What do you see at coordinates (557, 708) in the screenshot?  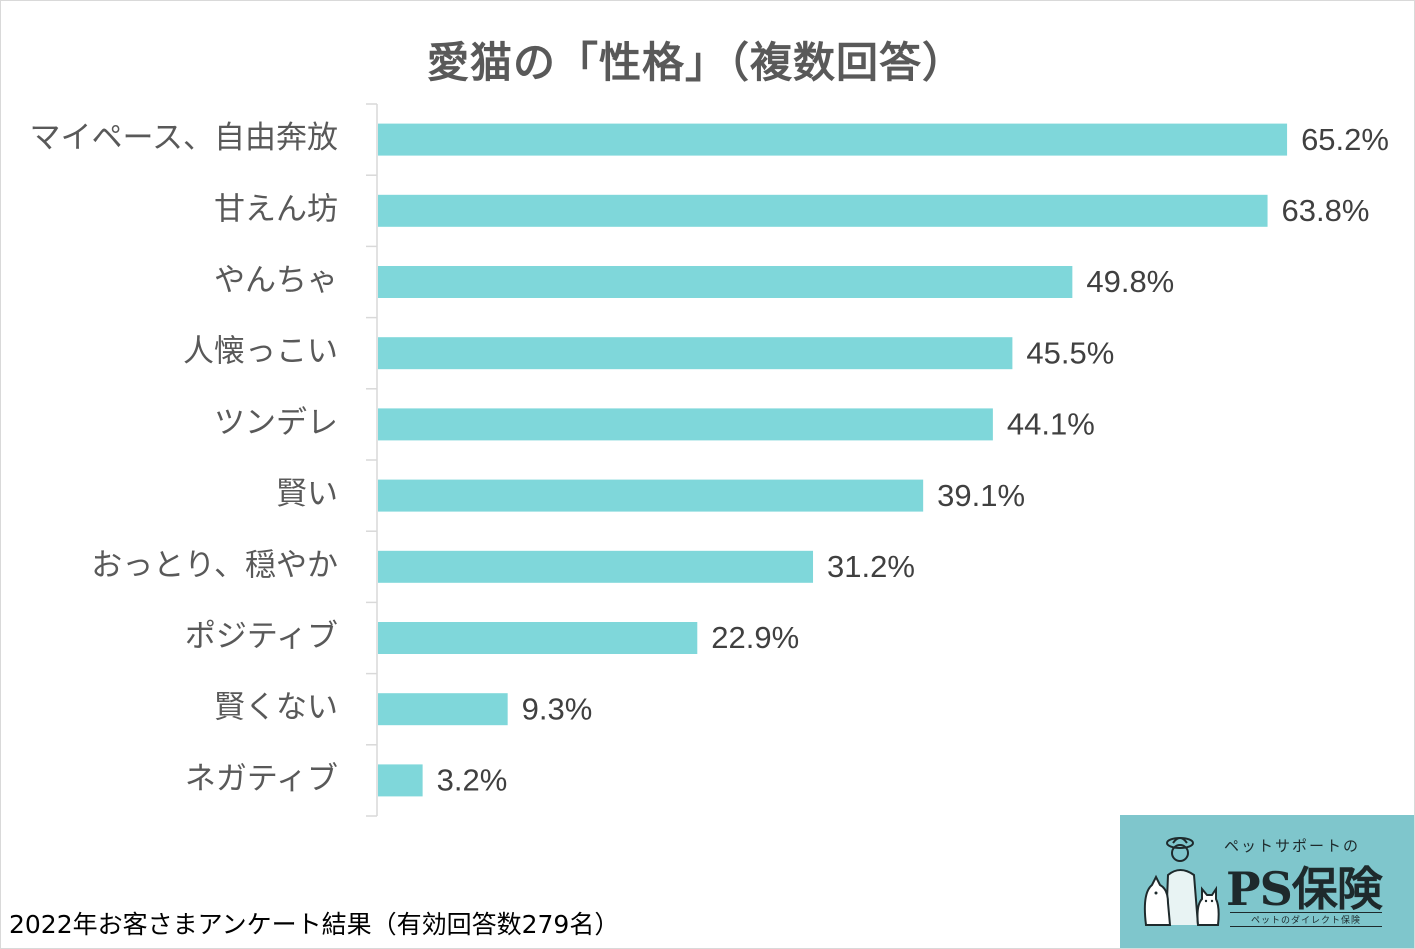 I see `data-label: 9.3%` at bounding box center [557, 708].